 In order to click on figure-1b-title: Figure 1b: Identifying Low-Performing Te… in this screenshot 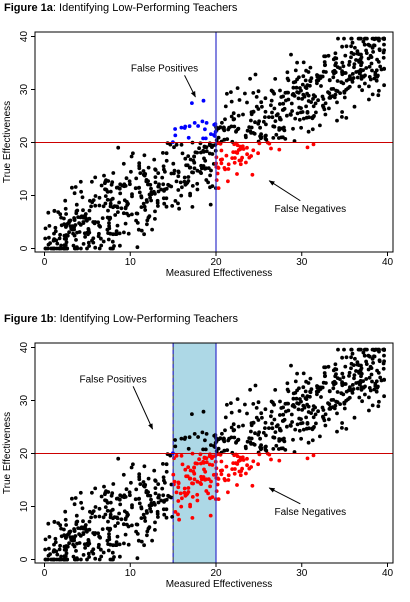, I will do `click(121, 319)`.